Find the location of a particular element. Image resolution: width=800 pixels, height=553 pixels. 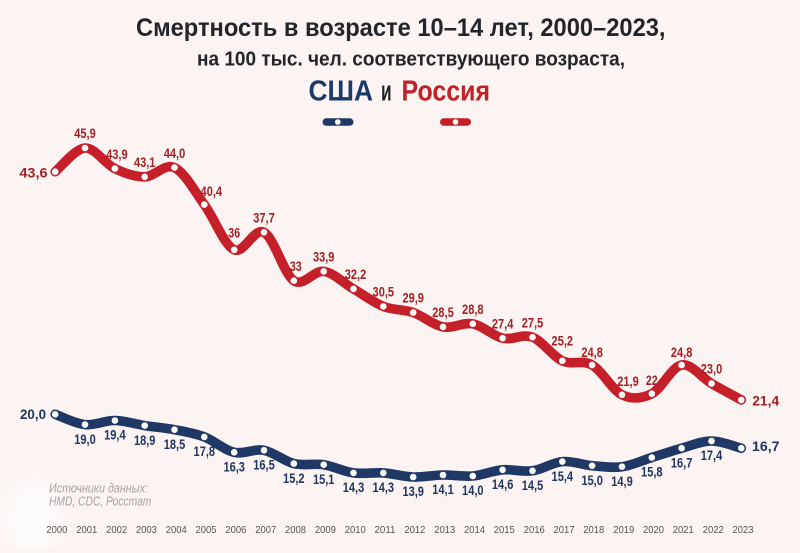

svg-text: 17,4 is located at coordinates (712, 455).